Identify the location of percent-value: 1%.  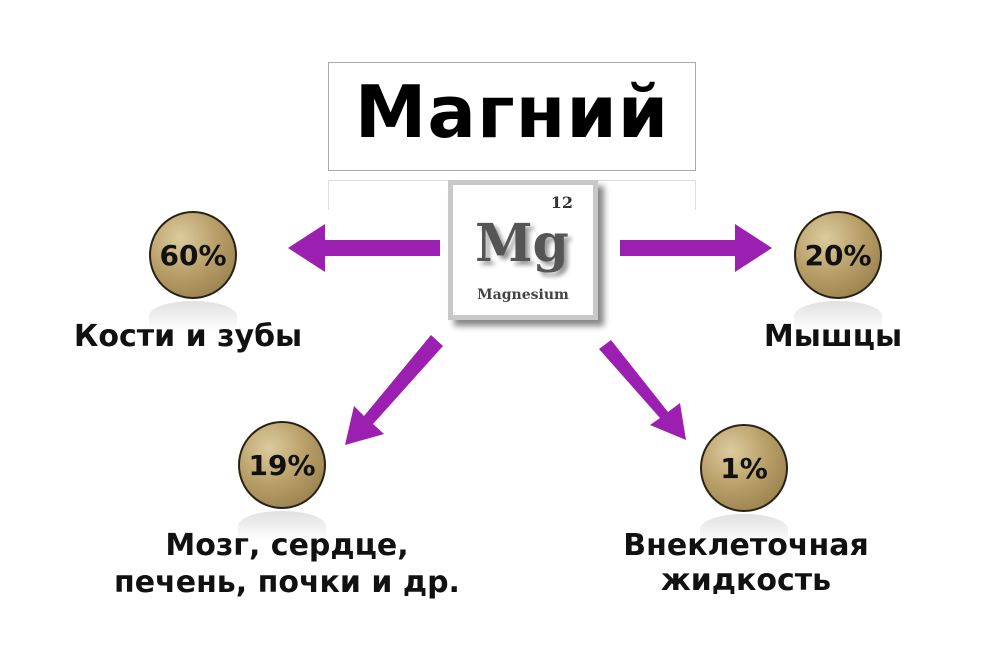
(744, 468).